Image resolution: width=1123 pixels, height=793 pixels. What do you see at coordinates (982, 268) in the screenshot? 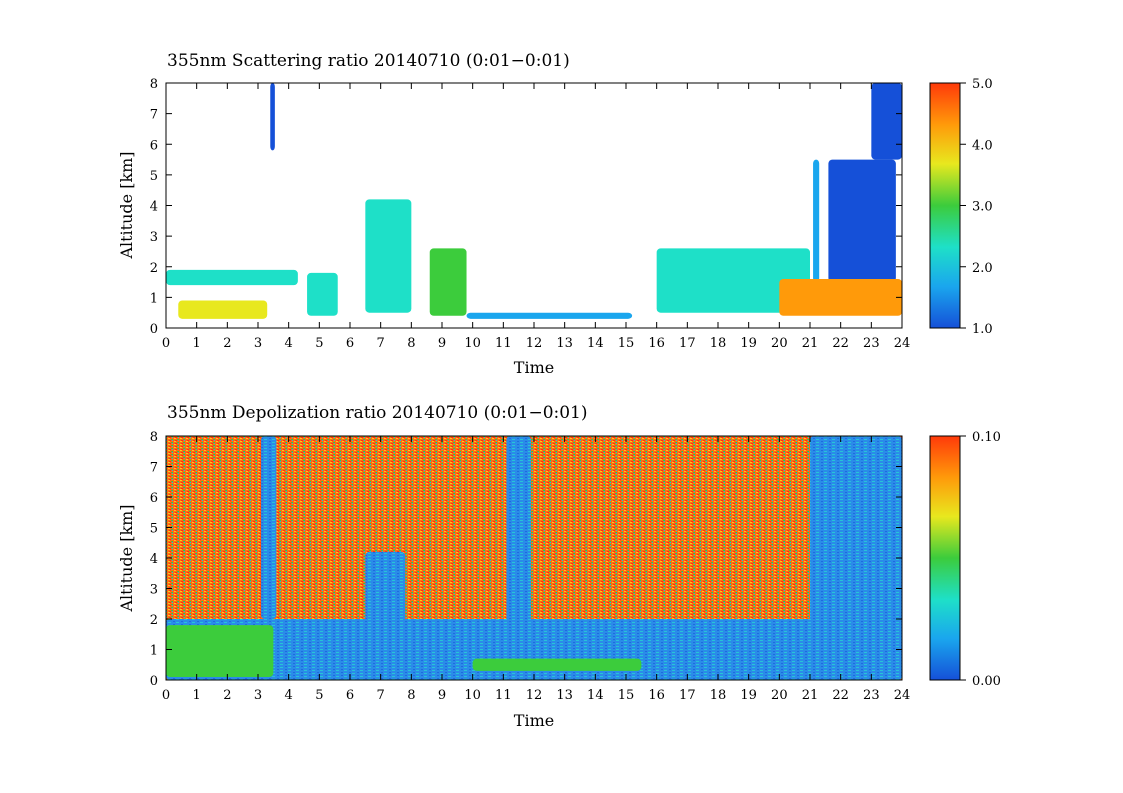
I see `colorbar-tick-label: 2.0` at bounding box center [982, 268].